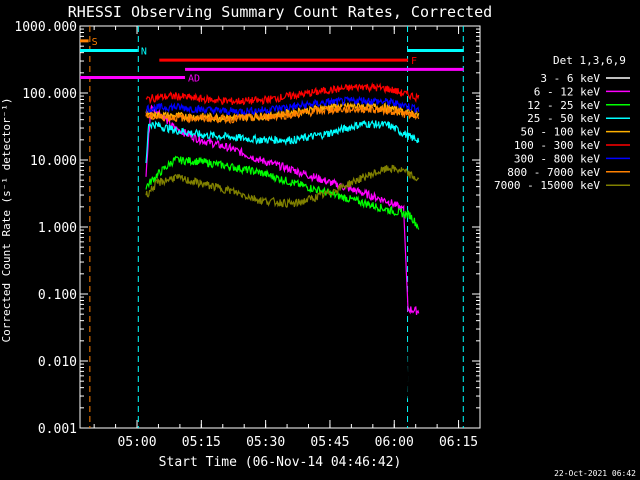 This screenshot has height=480, width=640. I want to click on state-bar-label: AD, so click(194, 79).